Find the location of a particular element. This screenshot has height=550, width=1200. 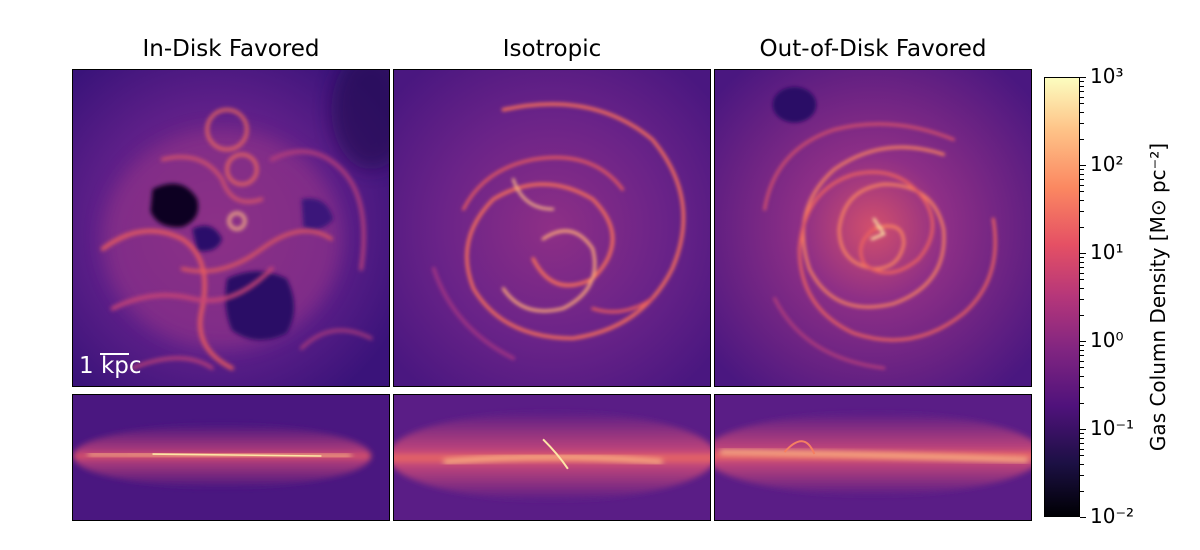

colorbar-tick-label: 10² is located at coordinates (1107, 164).